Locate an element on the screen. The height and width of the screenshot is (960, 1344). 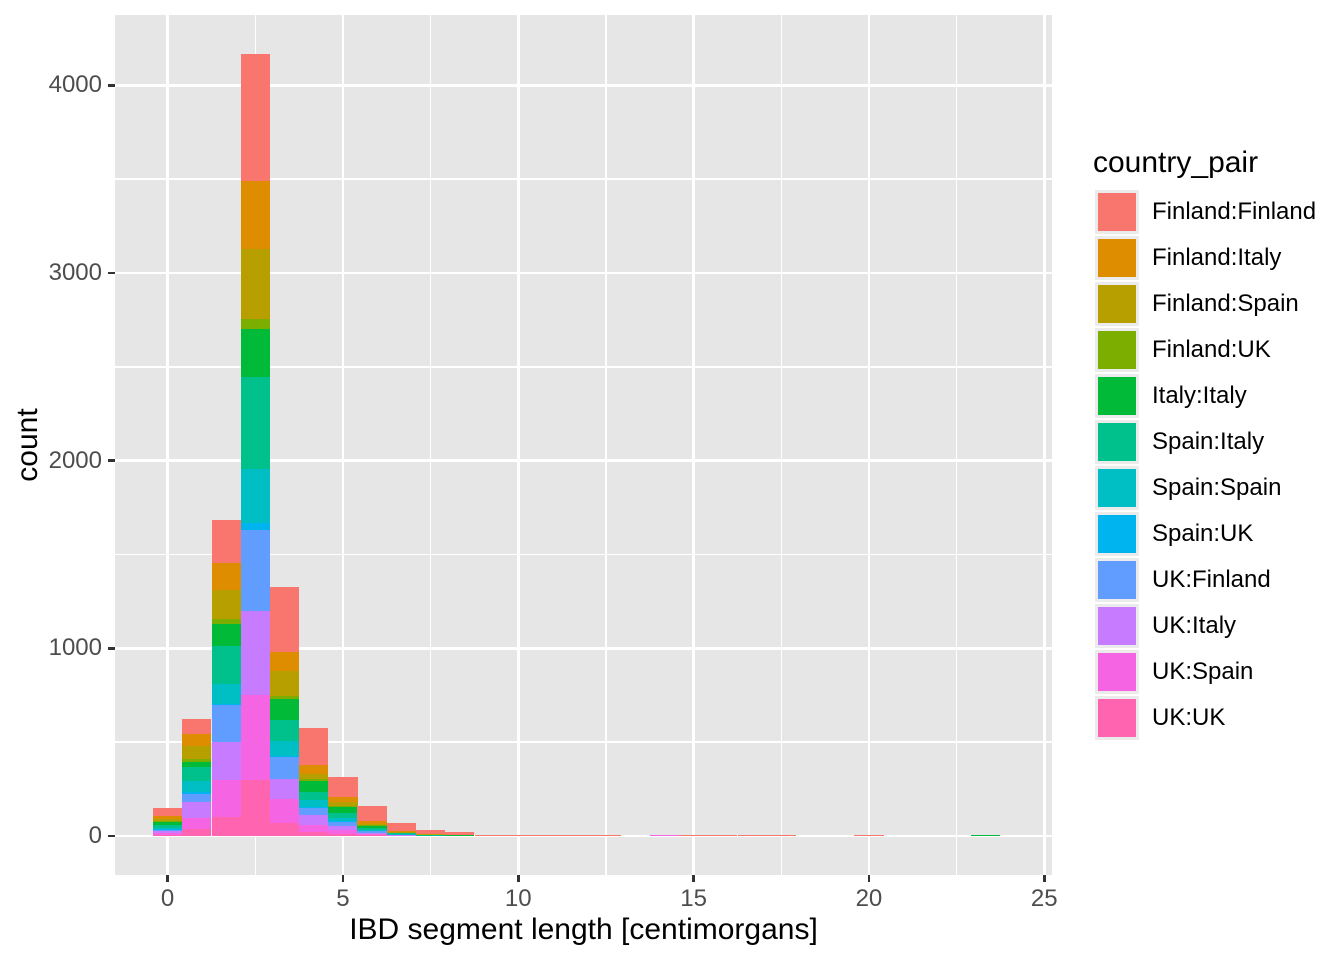
legend-swatch-spain-uk is located at coordinates (1117, 534).